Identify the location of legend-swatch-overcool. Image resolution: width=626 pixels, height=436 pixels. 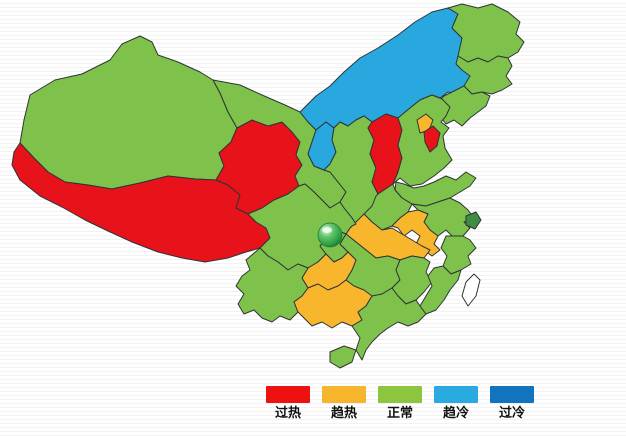
(512, 394).